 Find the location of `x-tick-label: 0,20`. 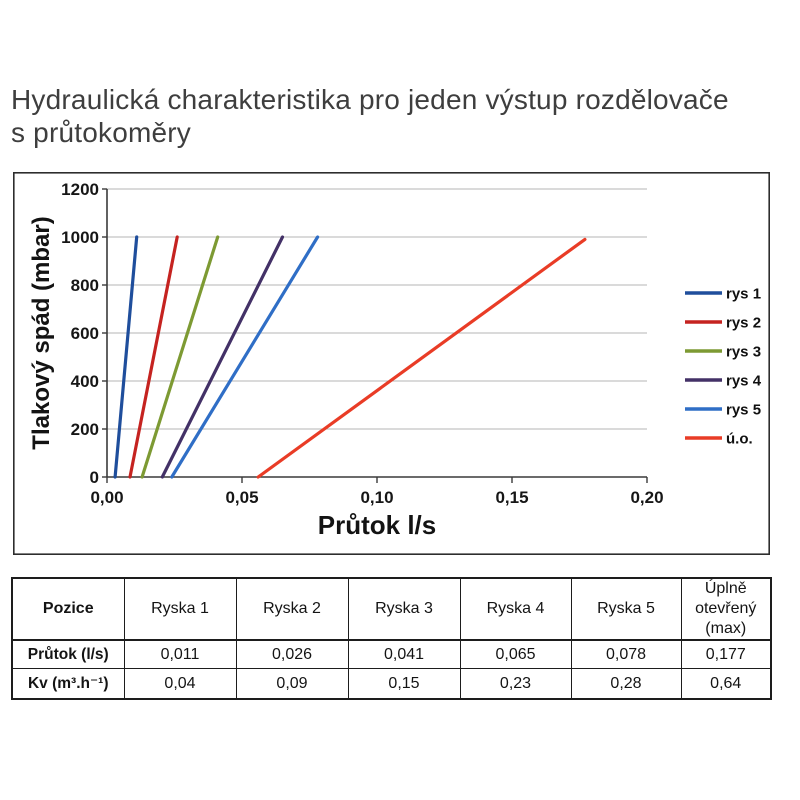

x-tick-label: 0,20 is located at coordinates (646, 497).